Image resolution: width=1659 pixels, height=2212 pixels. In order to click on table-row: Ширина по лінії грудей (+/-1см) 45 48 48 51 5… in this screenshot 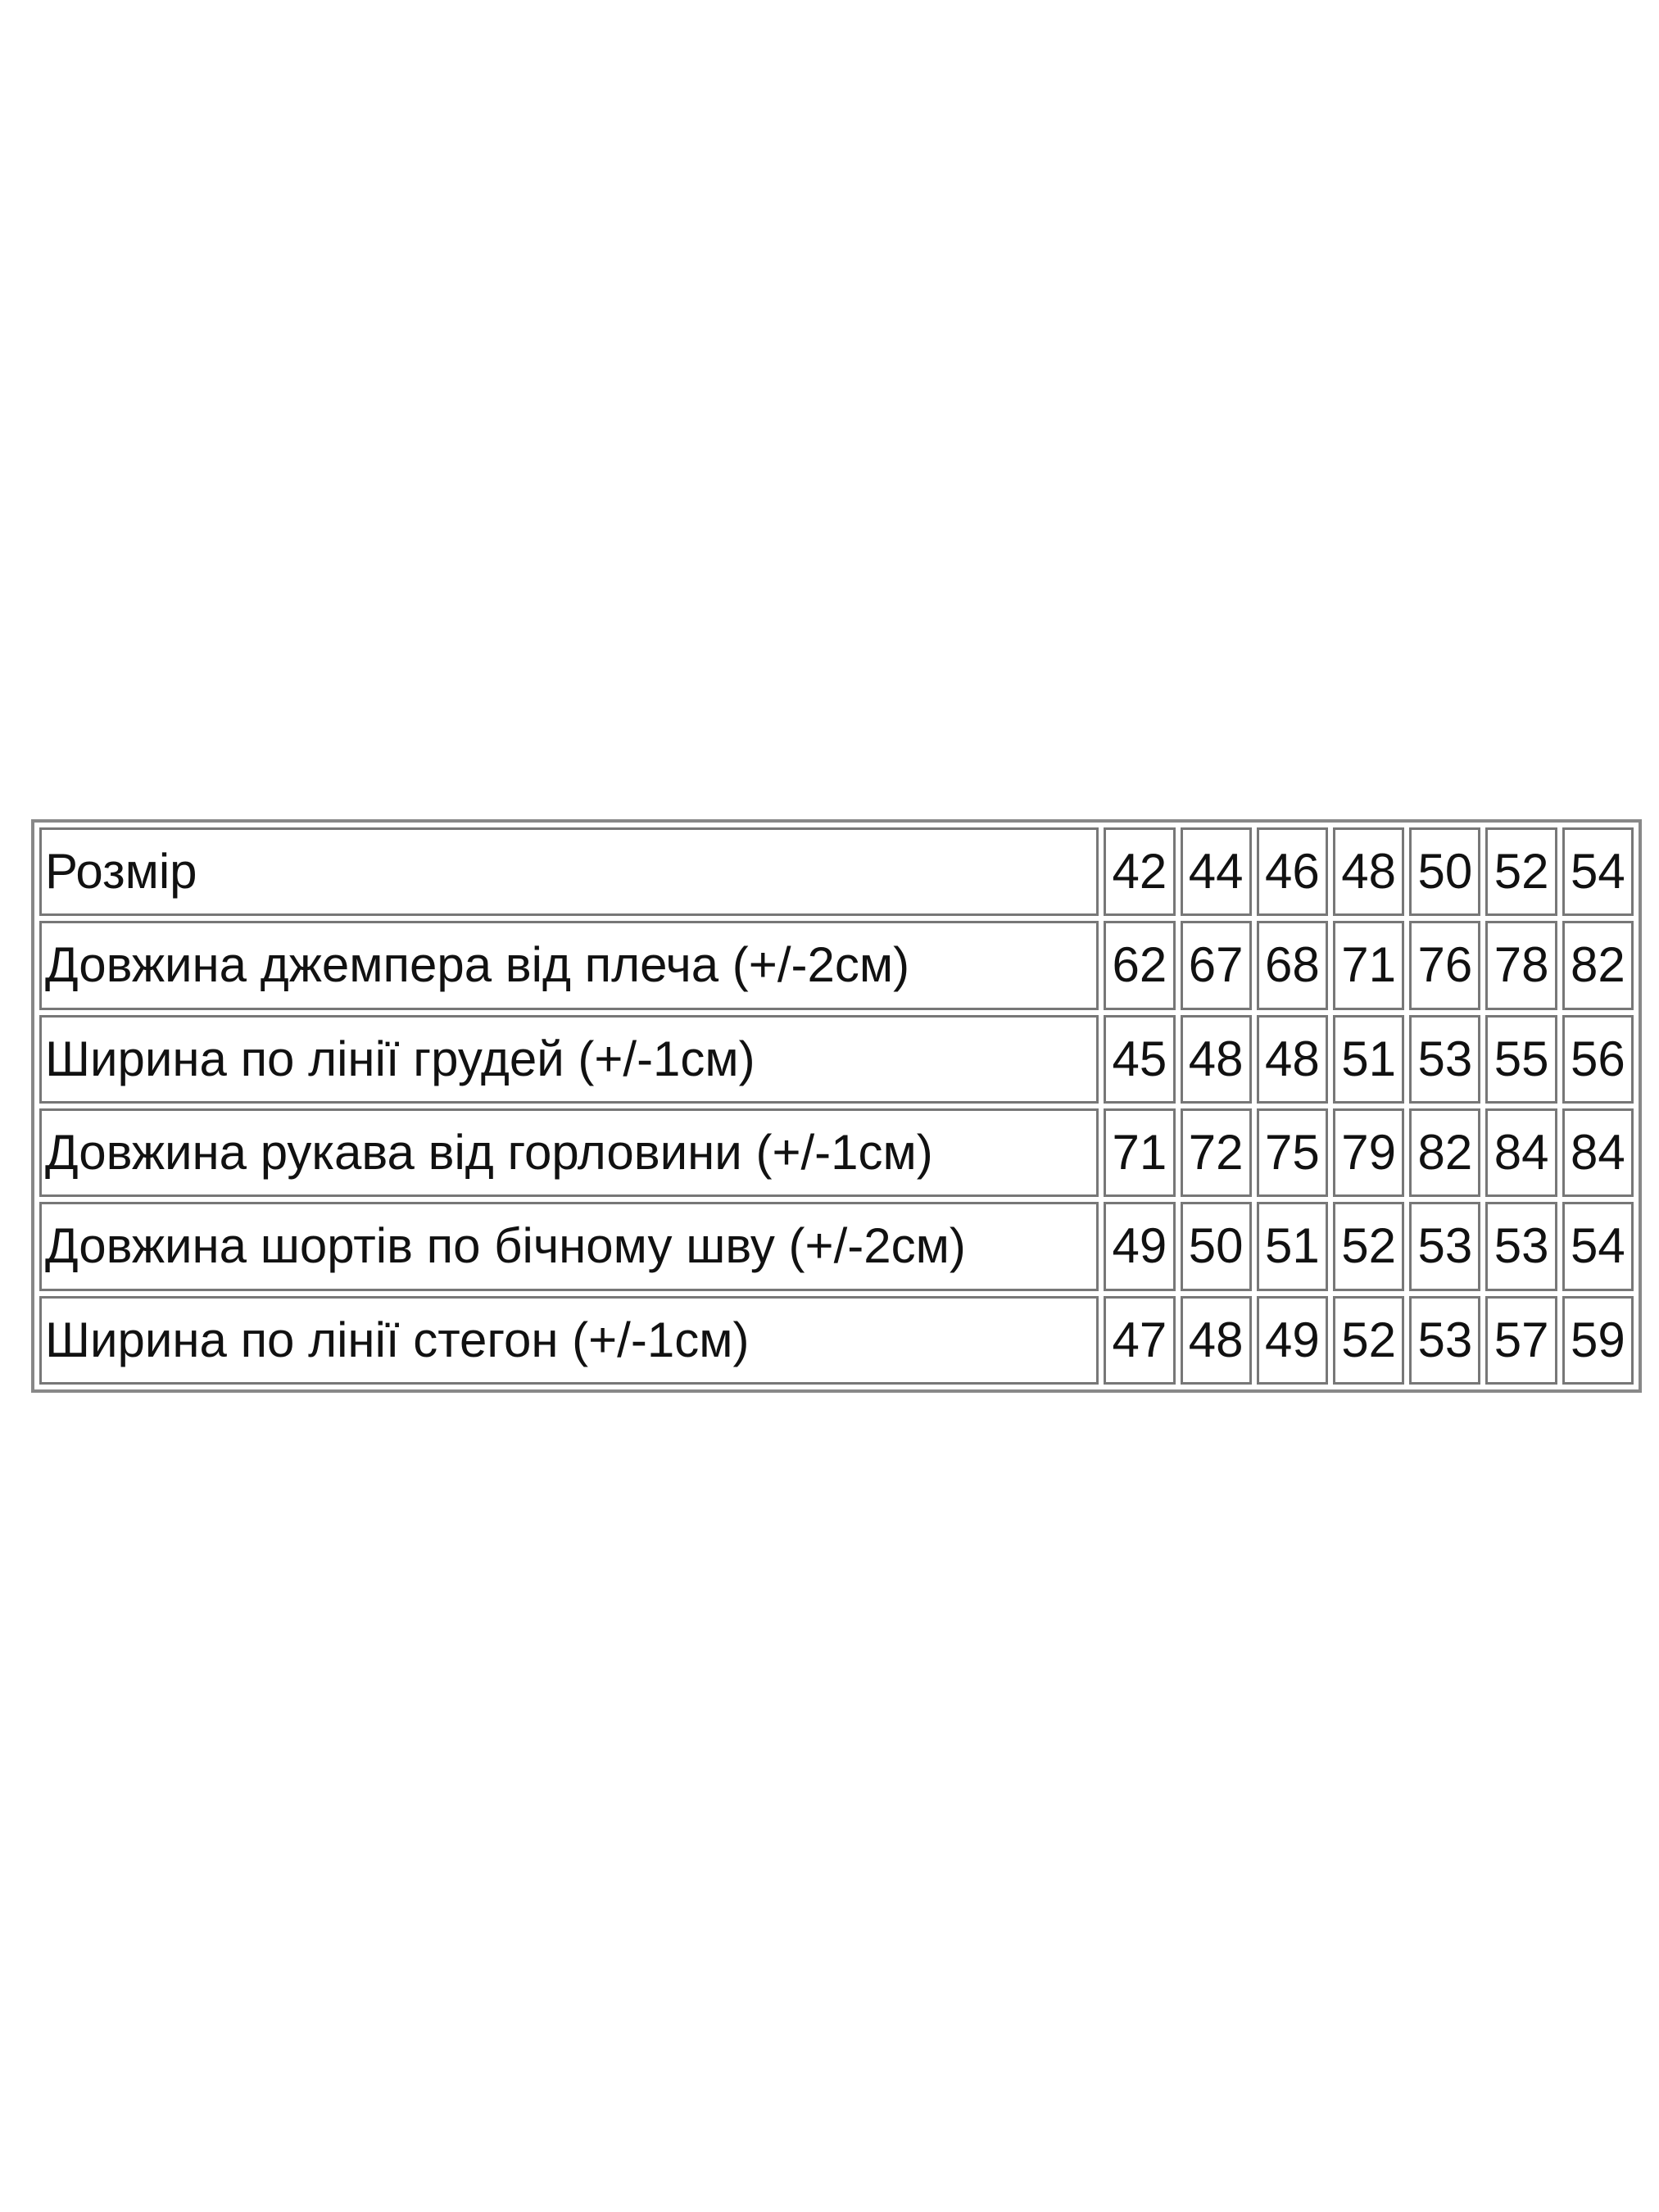, I will do `click(836, 1059)`.